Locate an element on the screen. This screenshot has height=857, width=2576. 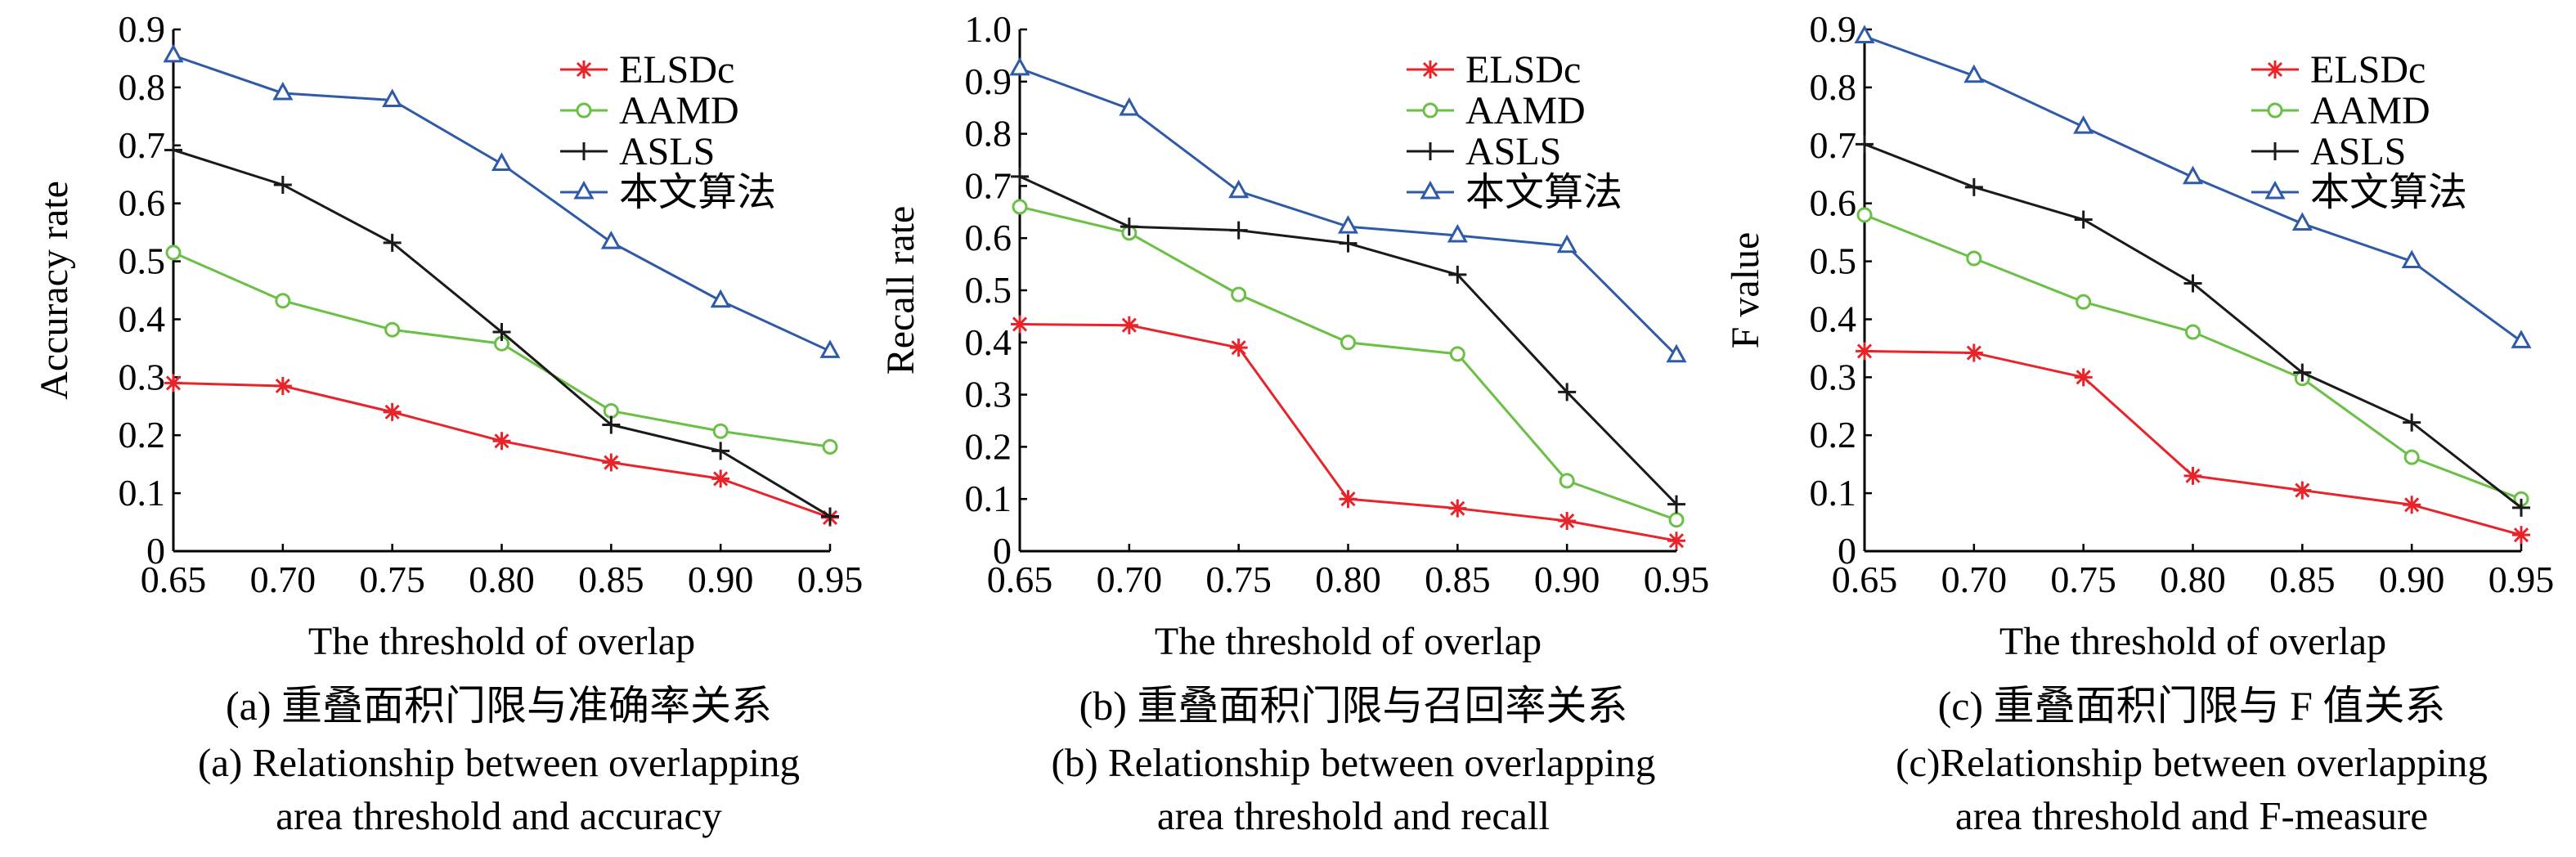
chart-a-y-tick-label: 0.1 is located at coordinates (142, 493).